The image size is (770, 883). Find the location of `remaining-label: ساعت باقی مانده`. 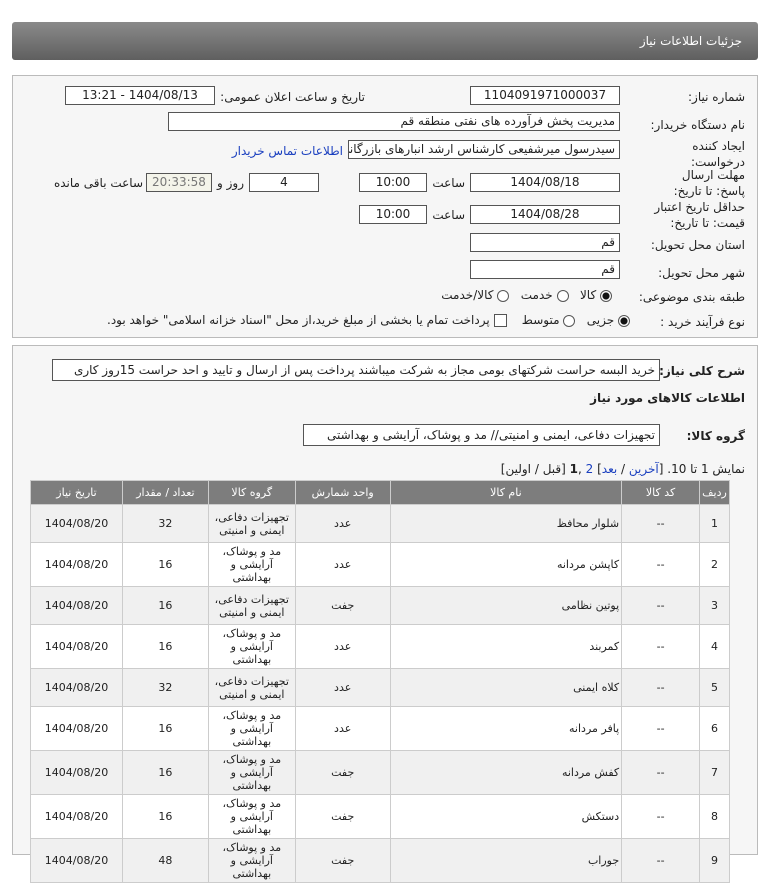

remaining-label: ساعت باقی مانده is located at coordinates (98, 183).